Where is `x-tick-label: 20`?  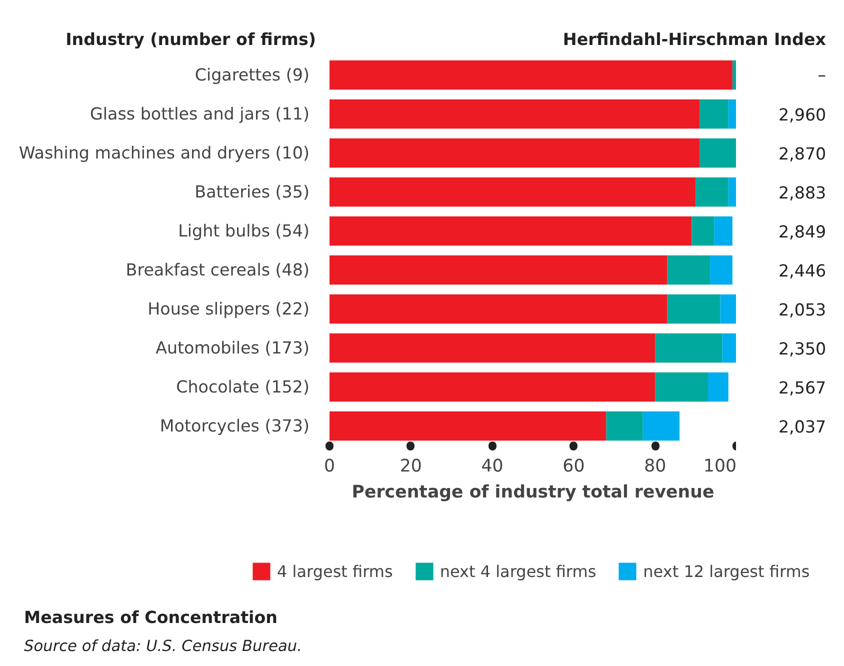
x-tick-label: 20 is located at coordinates (411, 466).